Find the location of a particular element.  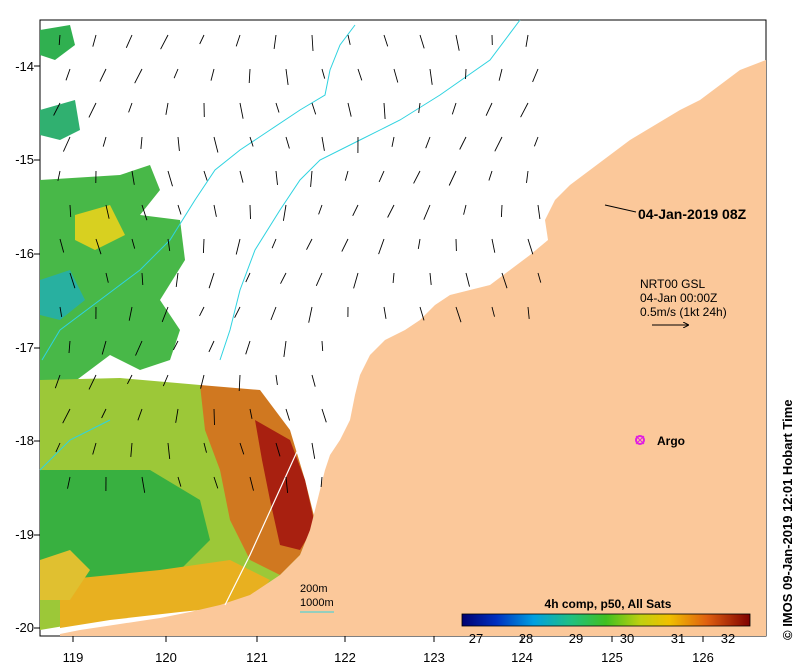

x-axis: 119 120 121 122 123 124 125 126 is located at coordinates (388, 657).